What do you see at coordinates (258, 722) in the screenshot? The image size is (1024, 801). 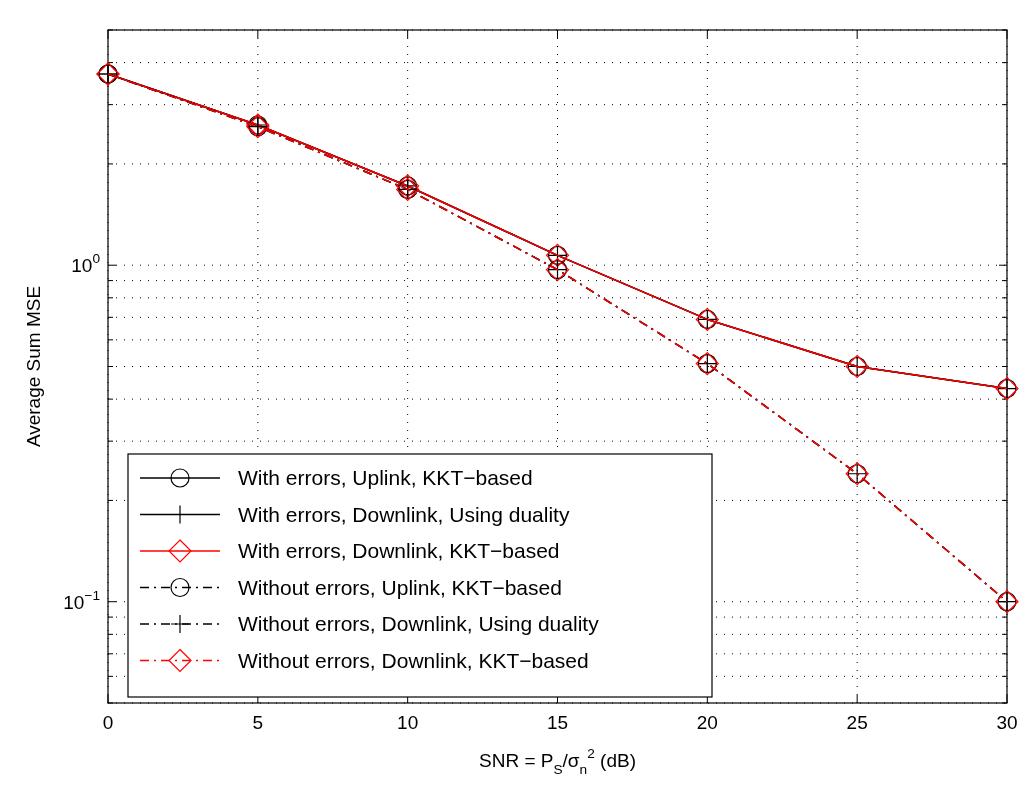 I see `x-tick-label: 5` at bounding box center [258, 722].